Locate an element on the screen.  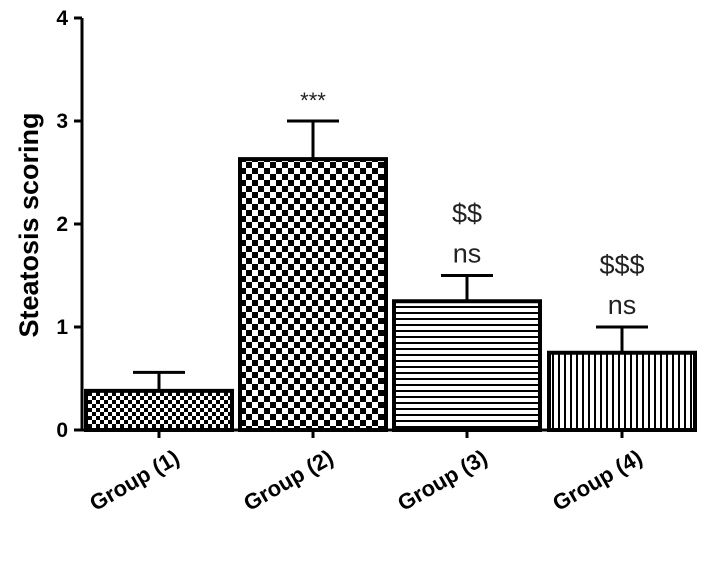
y-tick-label: 3 is located at coordinates (62, 121).